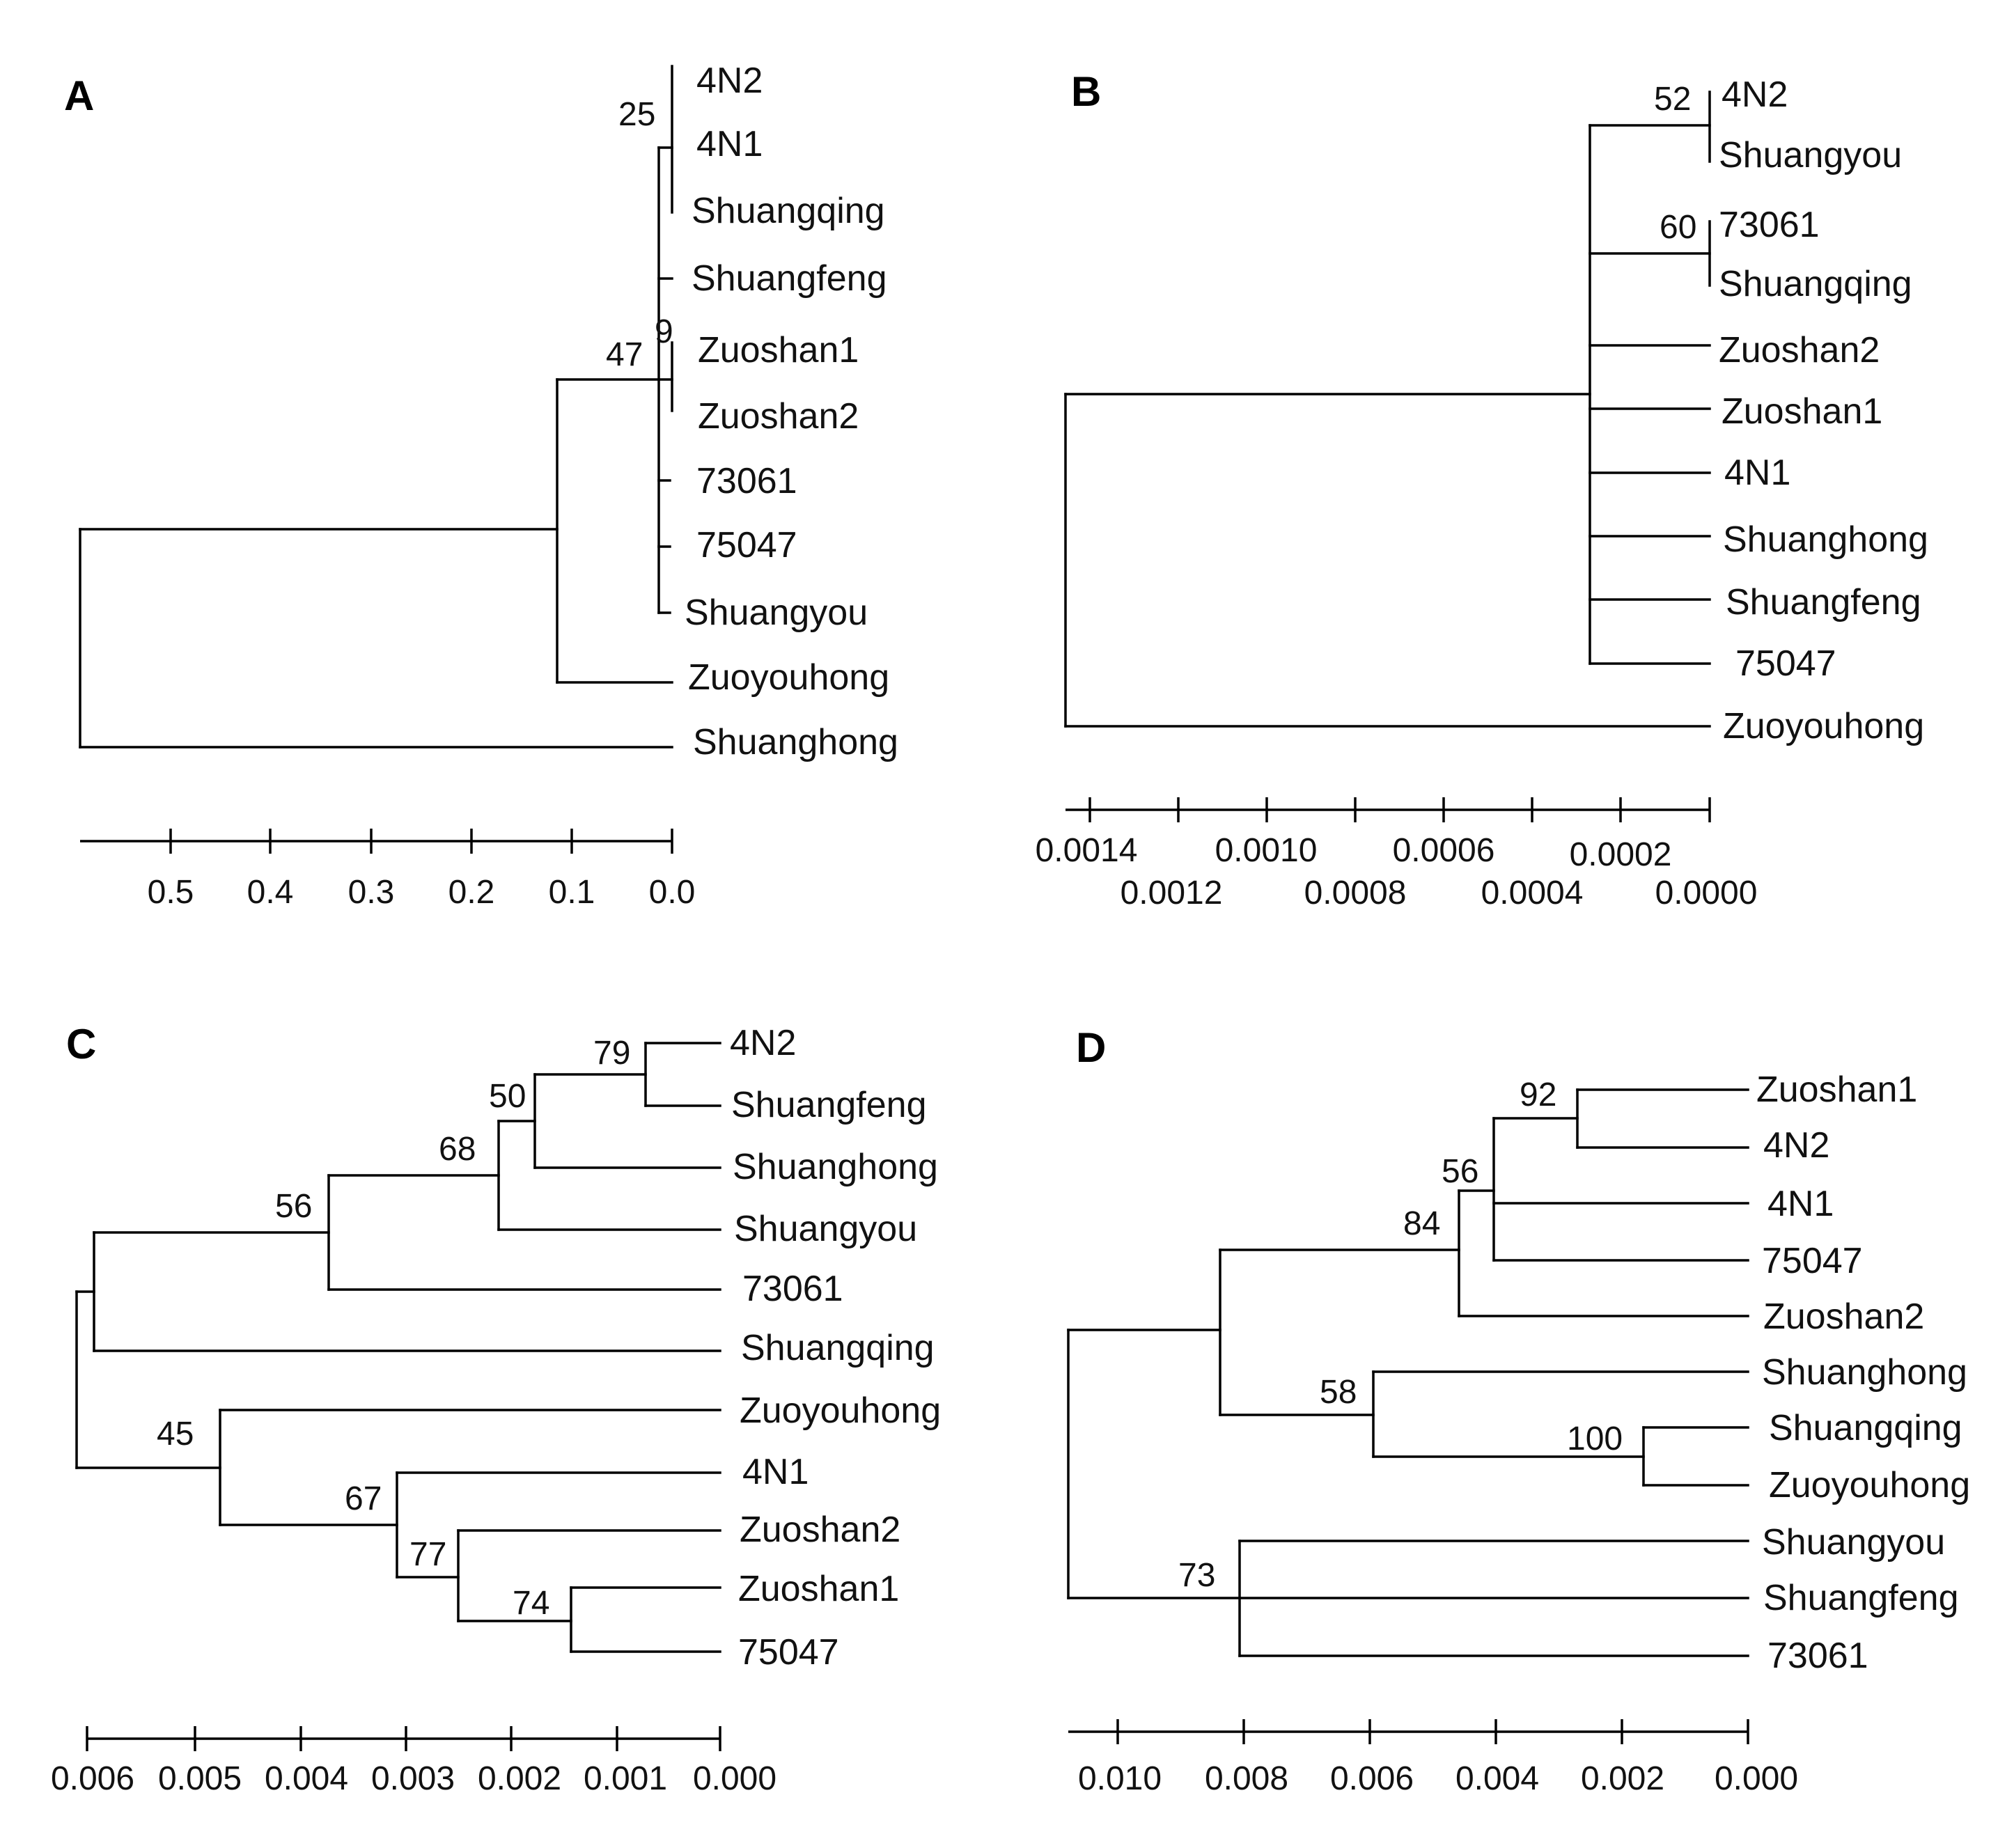  I want to click on axis-tick-label: 0.003, so click(413, 1779).